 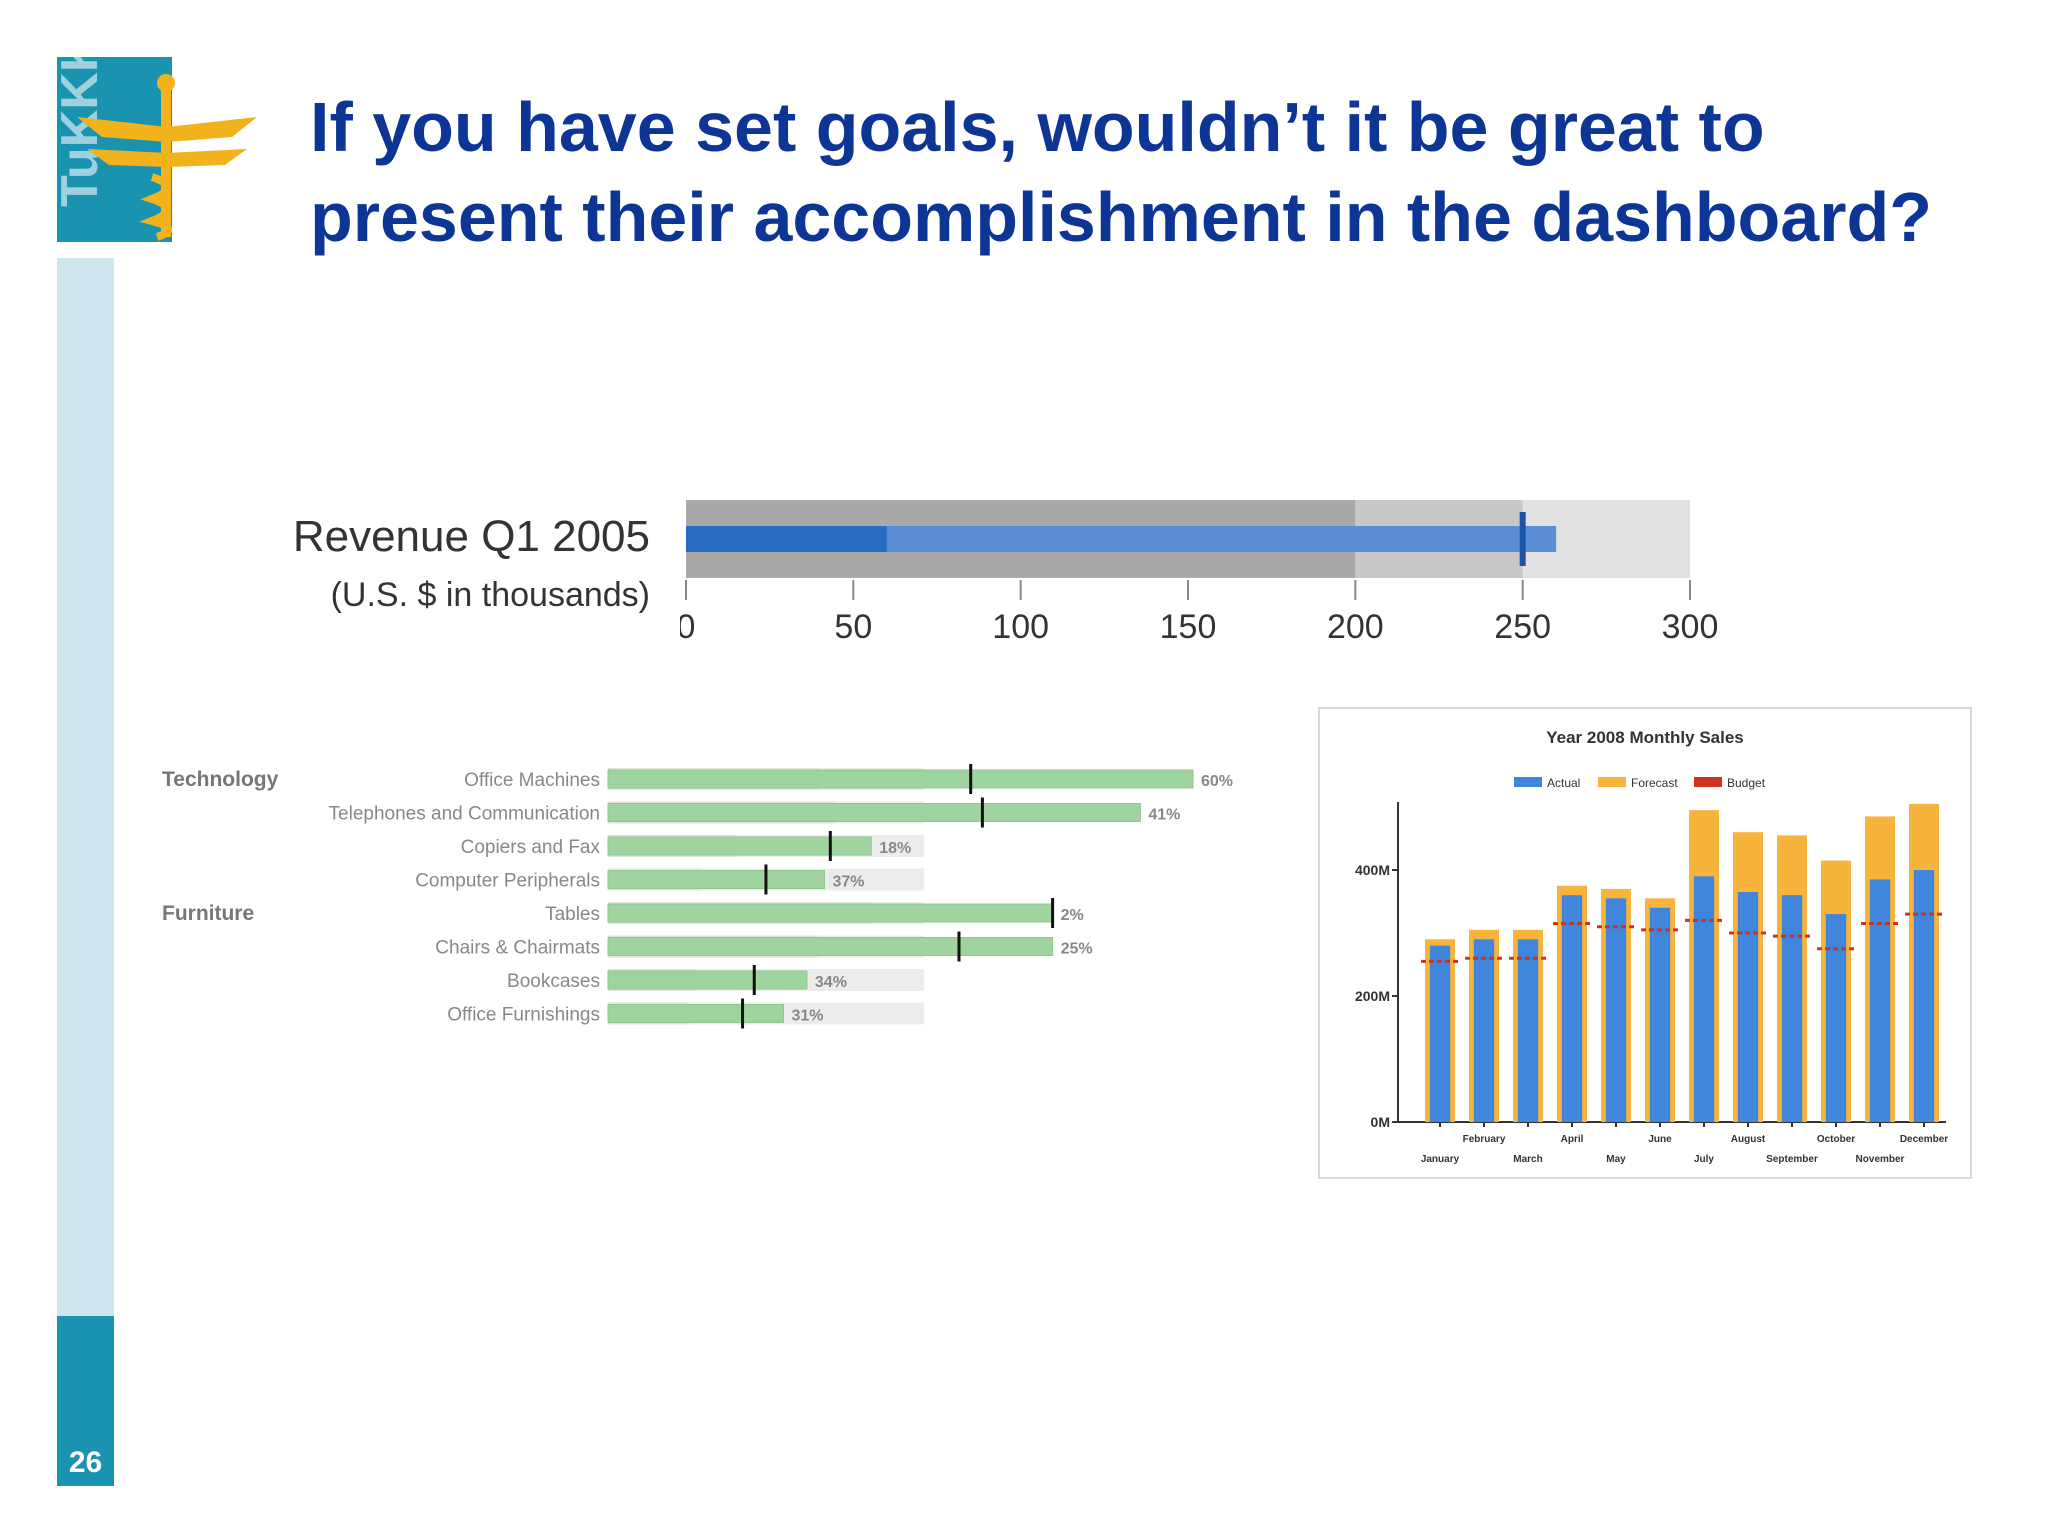 What do you see at coordinates (1527, 1159) in the screenshot?
I see `x-tick-label: March` at bounding box center [1527, 1159].